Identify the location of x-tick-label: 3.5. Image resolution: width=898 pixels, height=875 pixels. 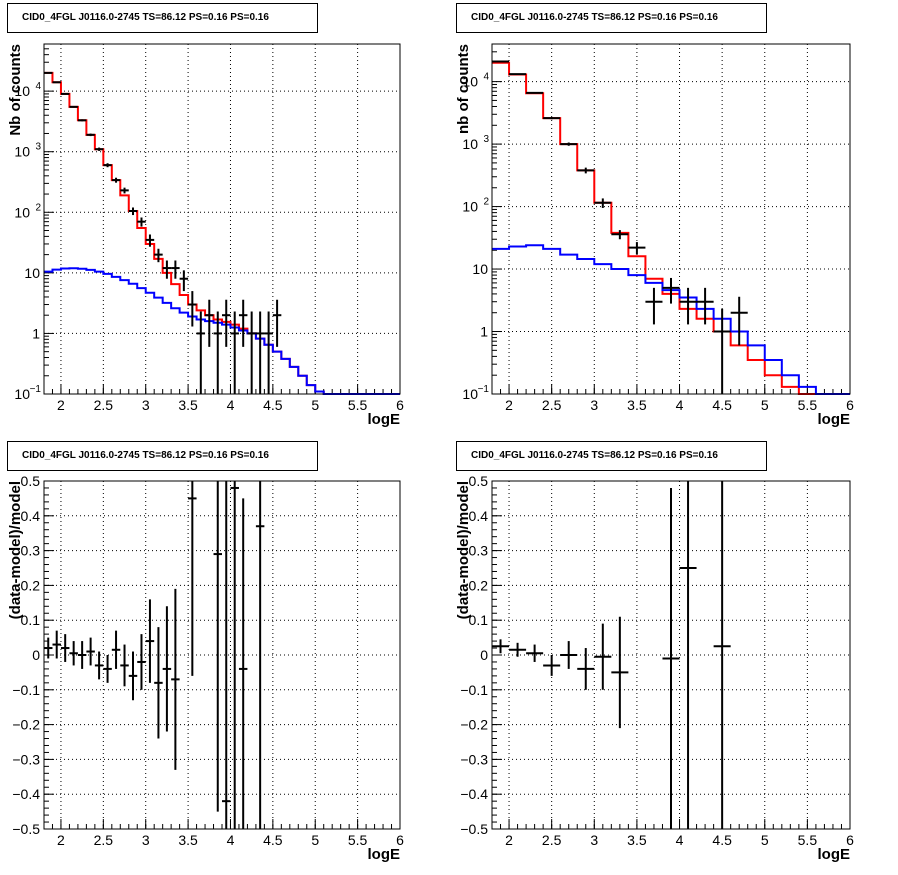
(188, 405).